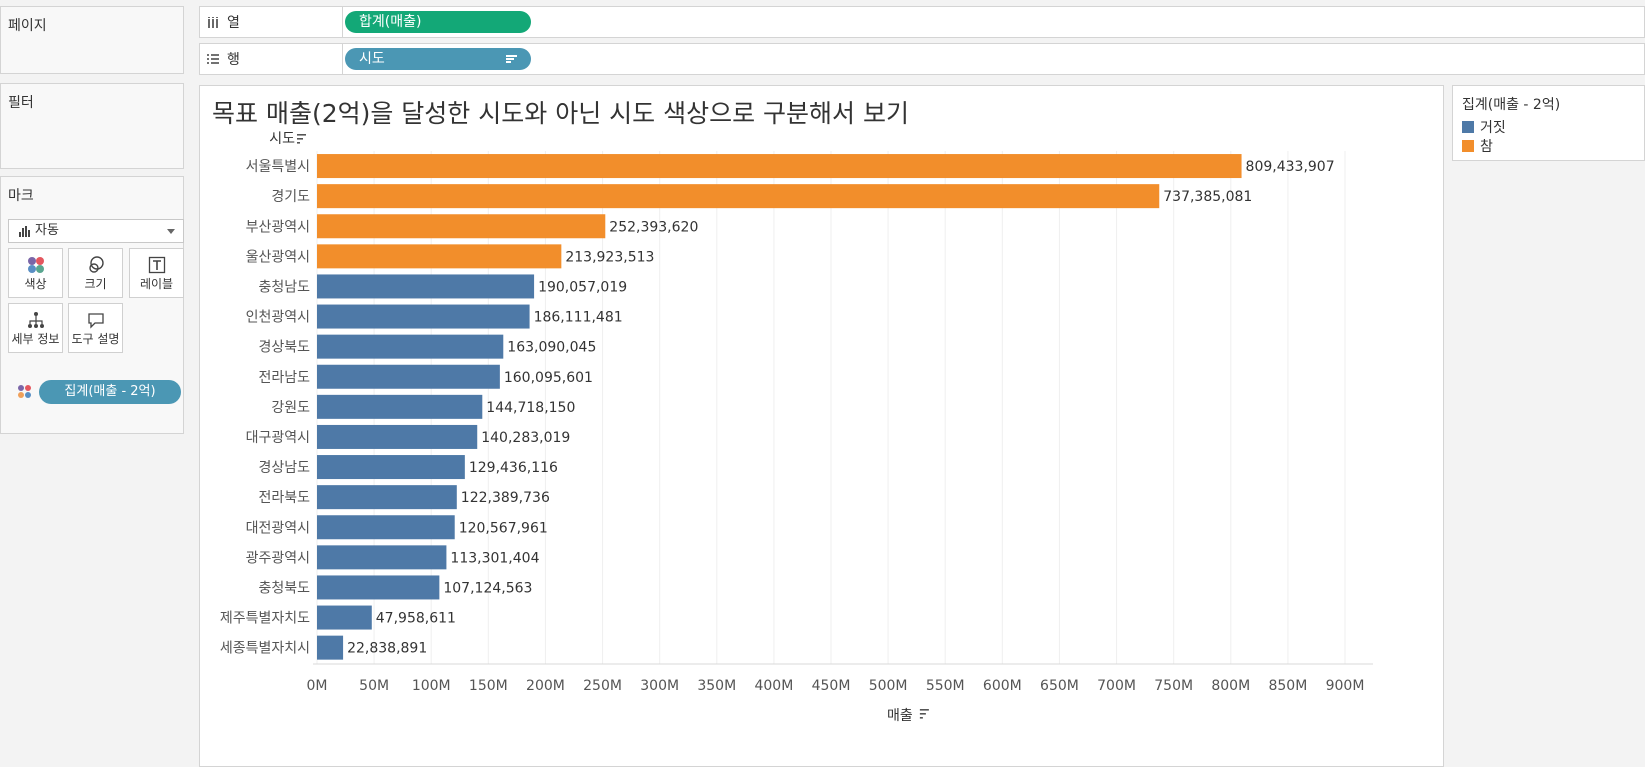 This screenshot has width=1645, height=767. What do you see at coordinates (92, 126) in the screenshot?
I see `filters-card: 필터` at bounding box center [92, 126].